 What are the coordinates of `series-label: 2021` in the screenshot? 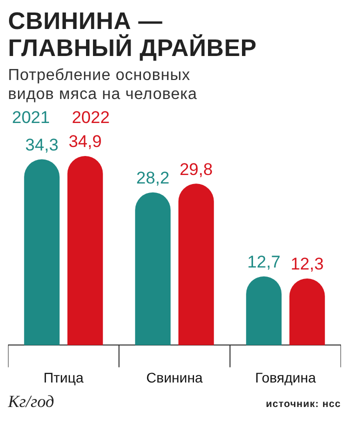 It's located at (31, 118).